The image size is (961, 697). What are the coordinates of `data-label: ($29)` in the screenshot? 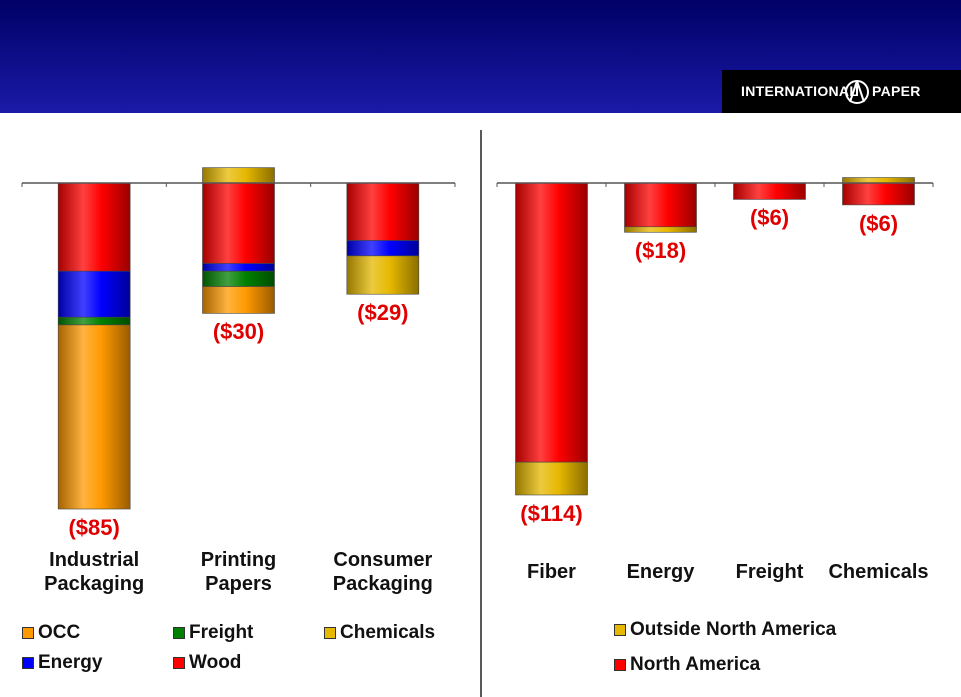 It's located at (383, 313).